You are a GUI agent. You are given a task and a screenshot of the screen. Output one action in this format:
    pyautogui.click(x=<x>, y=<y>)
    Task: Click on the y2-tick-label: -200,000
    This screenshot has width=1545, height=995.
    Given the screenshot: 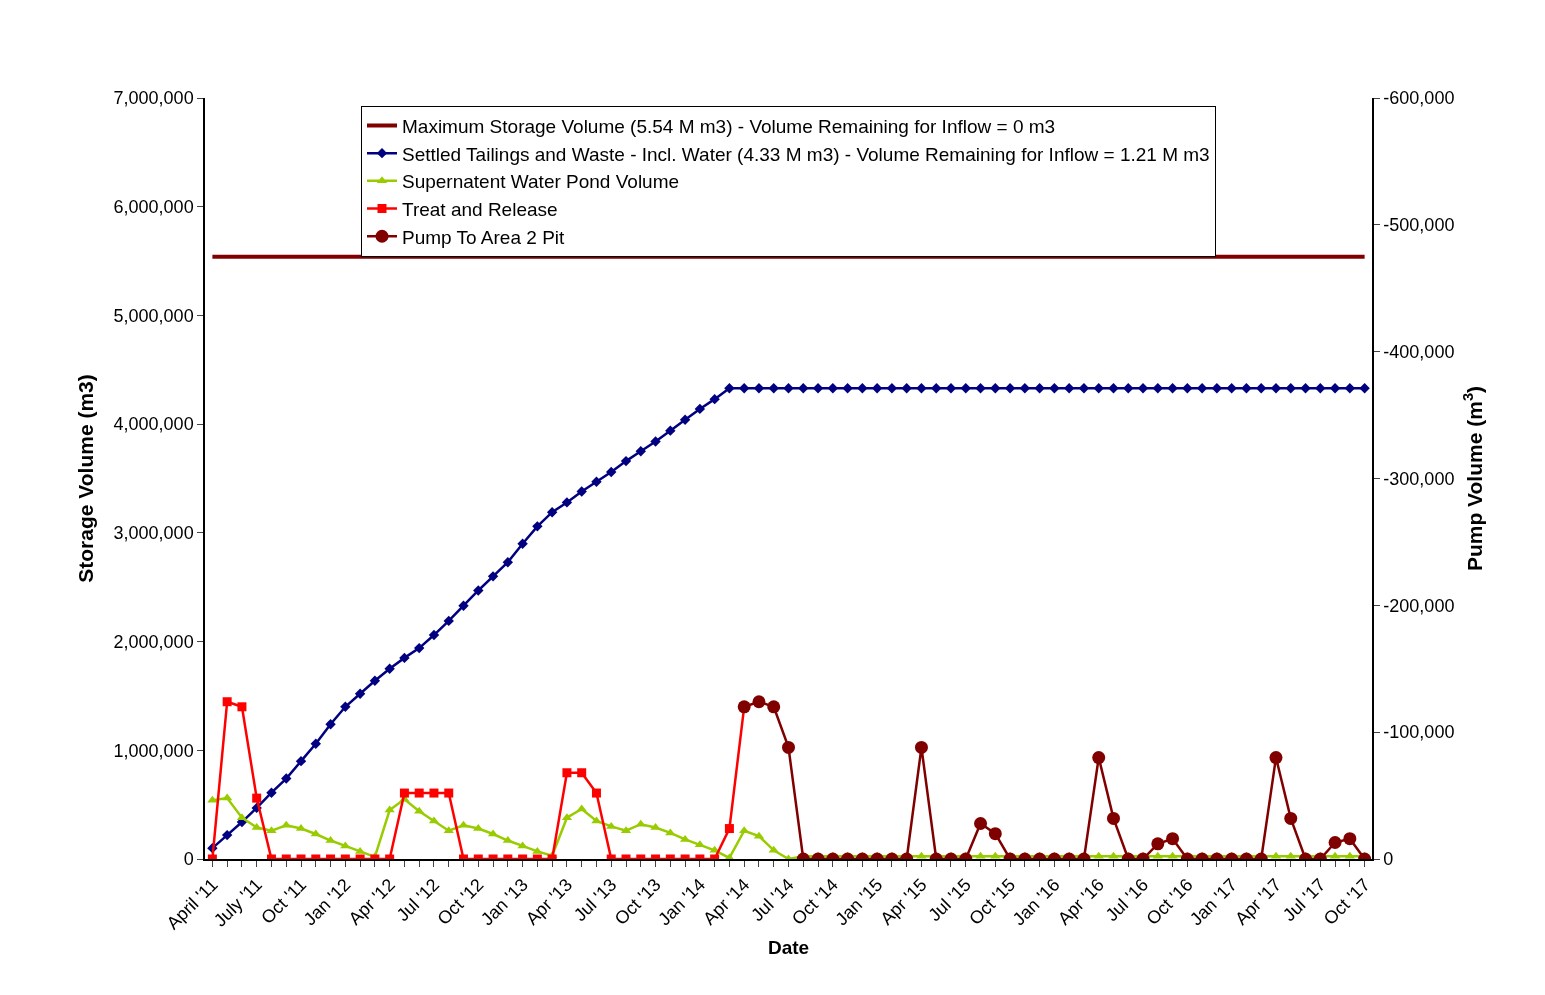 What is the action you would take?
    pyautogui.click(x=1419, y=605)
    